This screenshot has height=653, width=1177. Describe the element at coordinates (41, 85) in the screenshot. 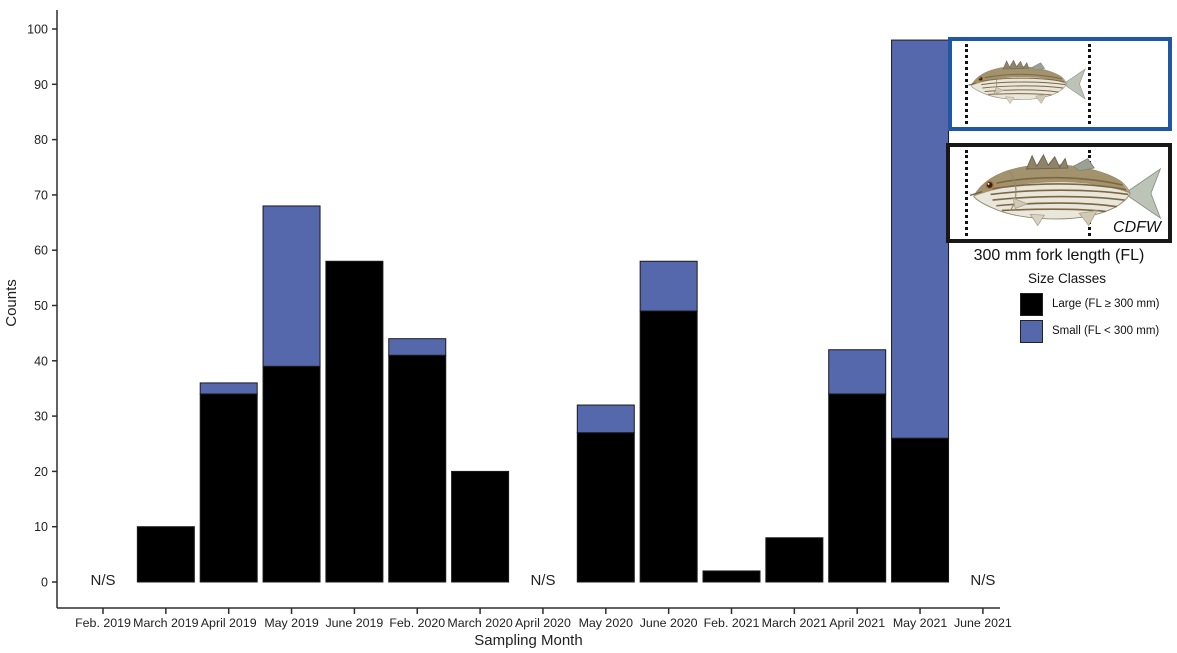

I see `y-tick-label: 90` at that location.